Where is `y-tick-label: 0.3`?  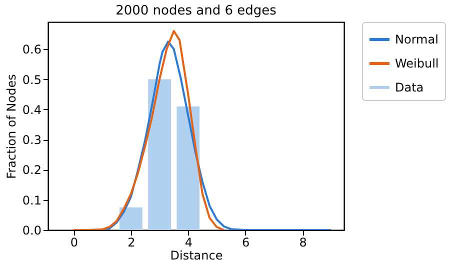
y-tick-label: 0.3 is located at coordinates (32, 140).